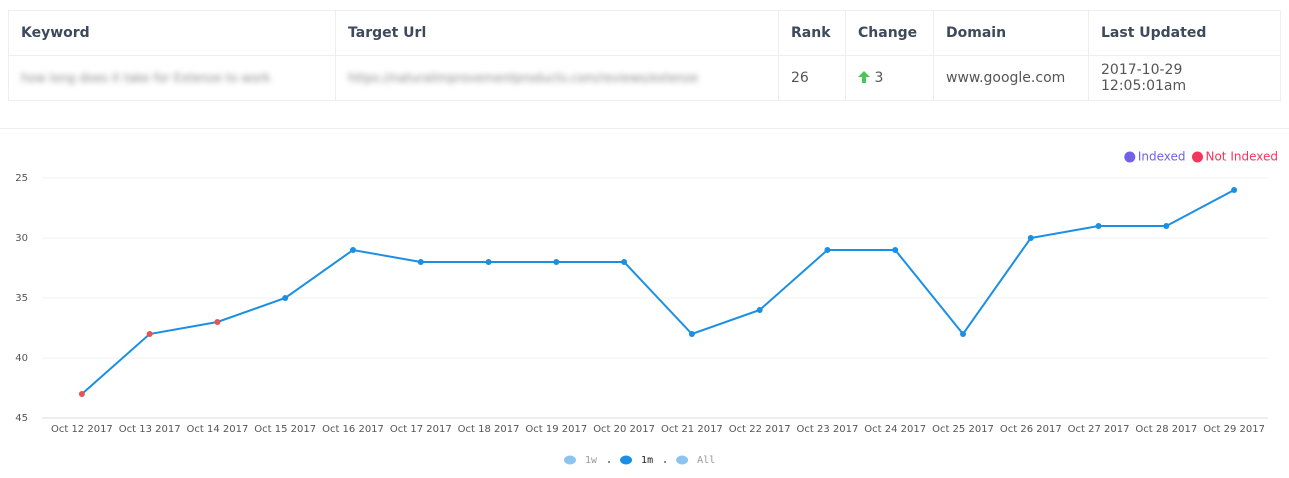  Describe the element at coordinates (1099, 429) in the screenshot. I see `x-tick-label: Oct 27 2017` at that location.